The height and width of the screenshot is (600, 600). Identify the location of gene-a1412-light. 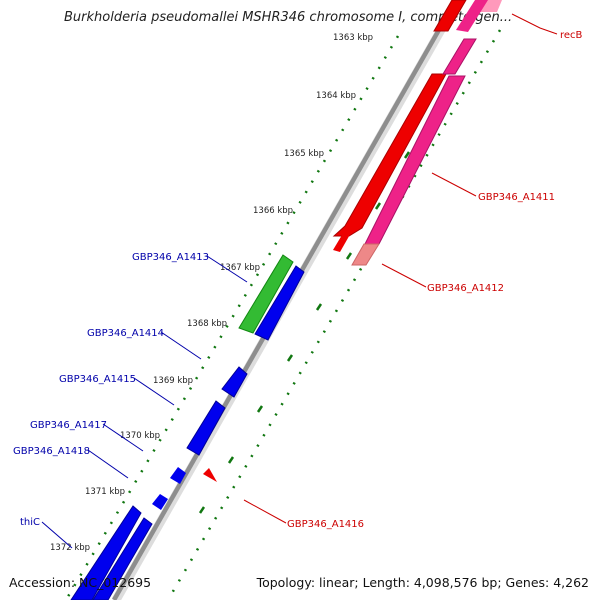
(365, 254).